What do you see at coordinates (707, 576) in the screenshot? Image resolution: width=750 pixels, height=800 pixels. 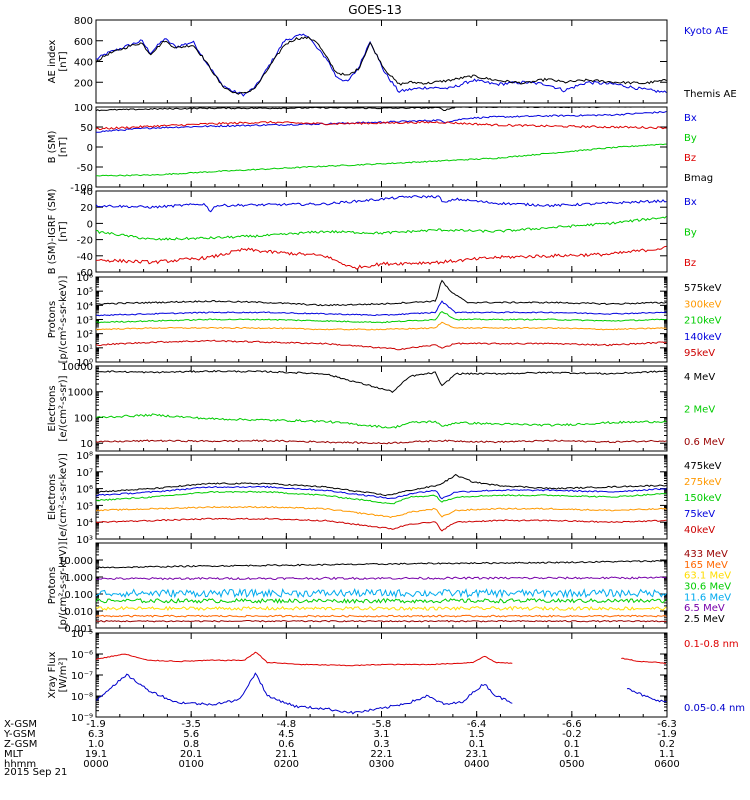 I see `legend-63-1-mev: 63.1 MeV` at bounding box center [707, 576].